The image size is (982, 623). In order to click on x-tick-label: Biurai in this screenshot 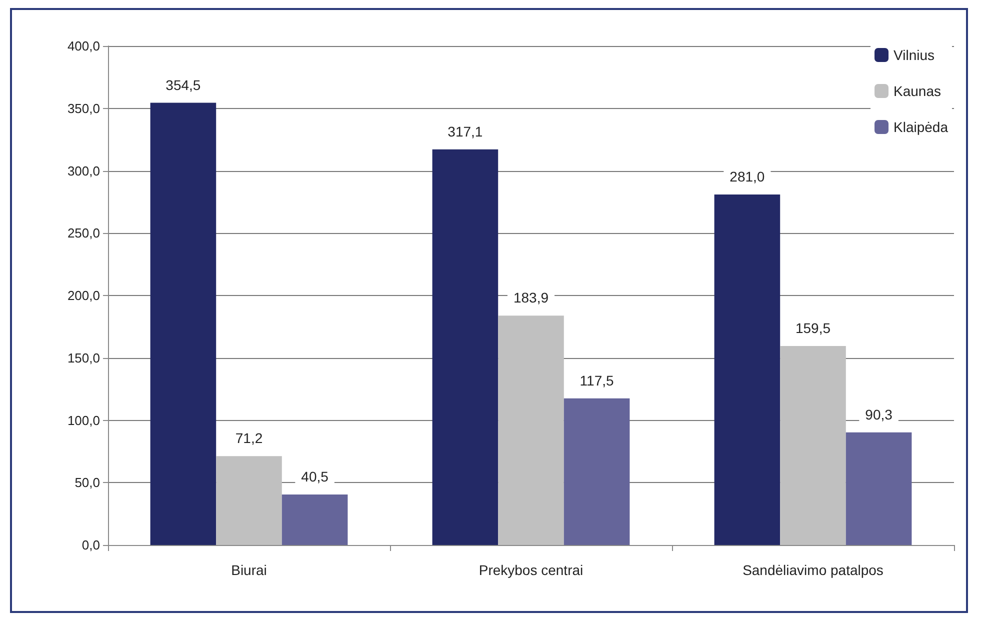, I will do `click(249, 570)`.